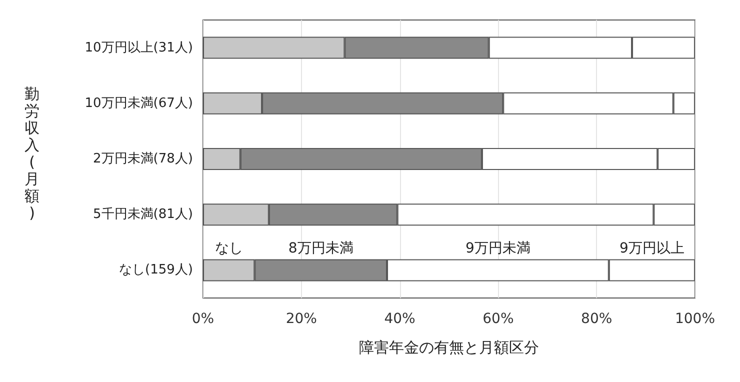 The height and width of the screenshot is (382, 740). Describe the element at coordinates (32, 153) in the screenshot. I see `y-axis-title: 勤労収入(月額)` at that location.